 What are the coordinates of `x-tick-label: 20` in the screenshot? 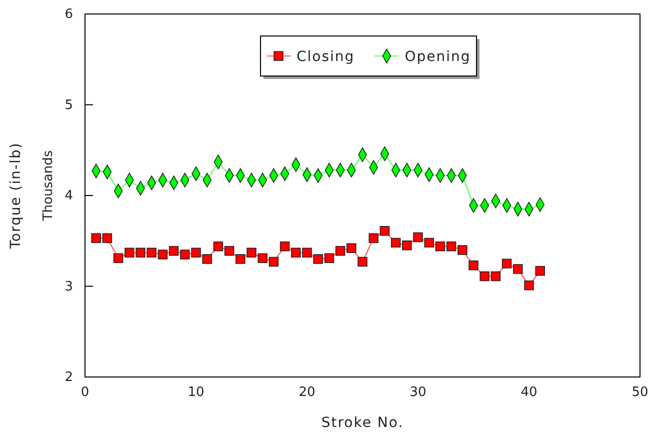 It's located at (307, 392).